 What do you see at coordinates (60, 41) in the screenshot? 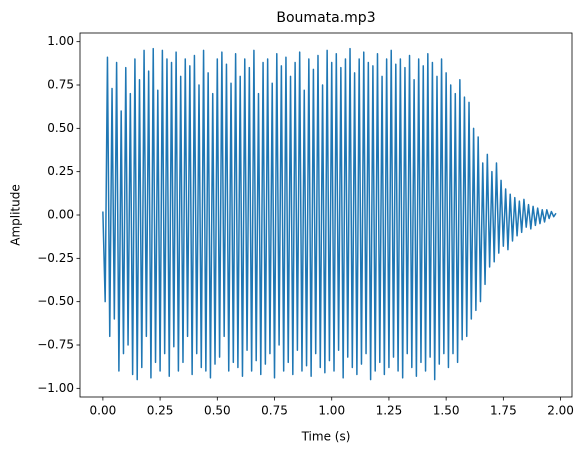
I see `y-tick-label: 1.00` at bounding box center [60, 41].